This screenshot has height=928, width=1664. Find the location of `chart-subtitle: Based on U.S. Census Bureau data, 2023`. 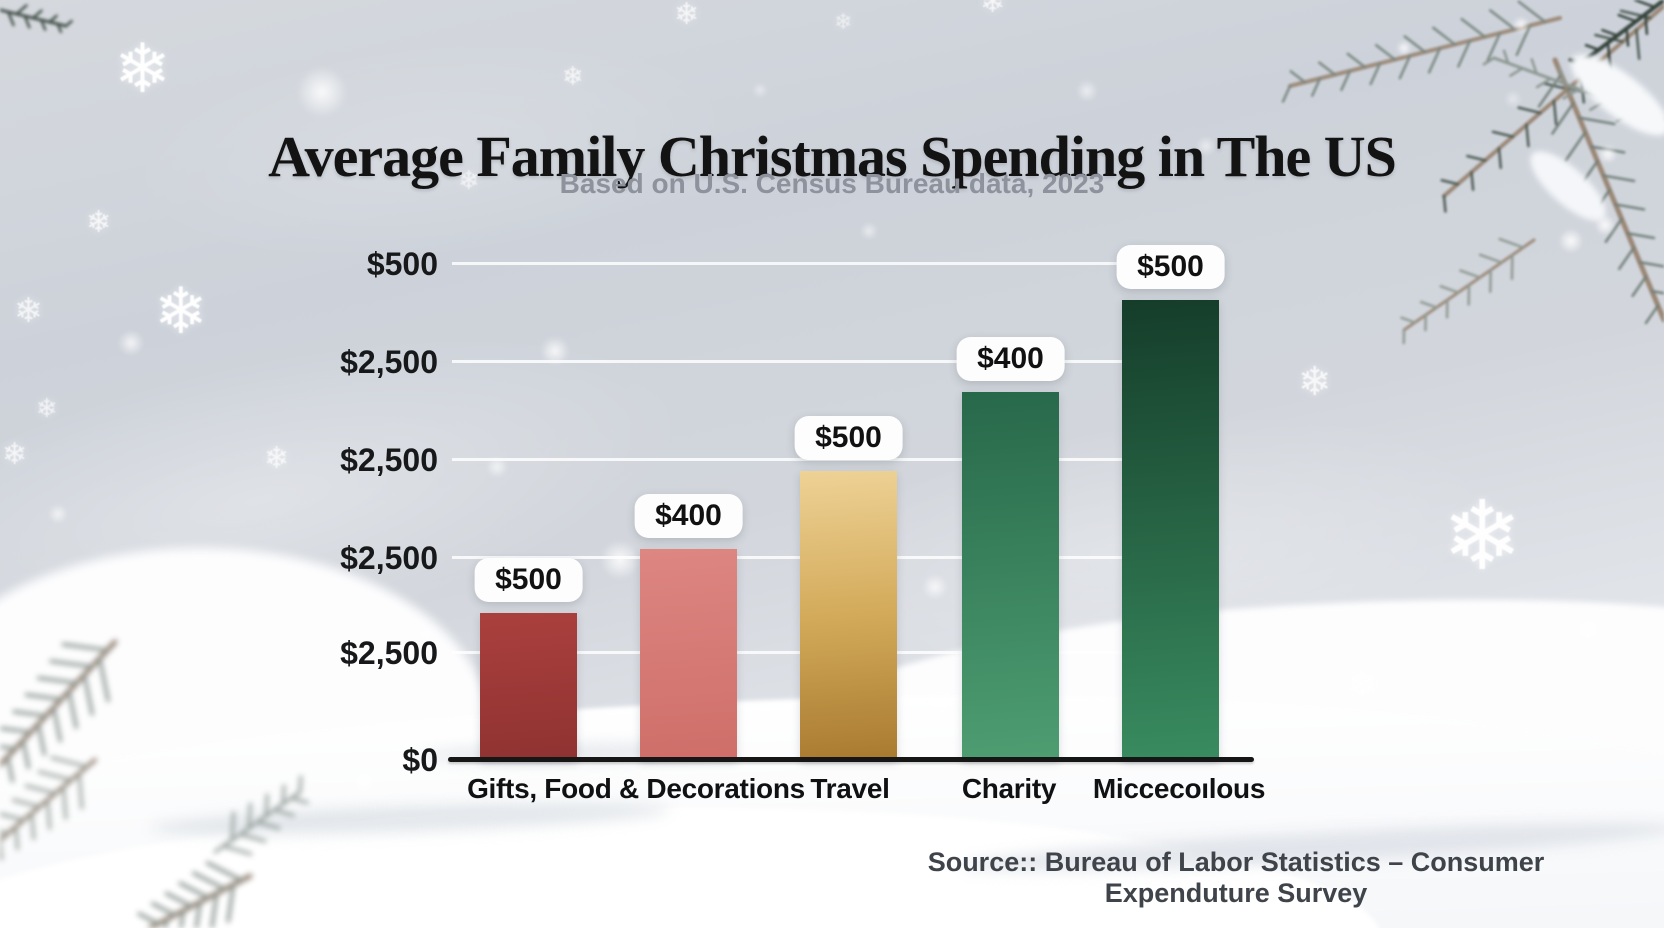

chart-subtitle: Based on U.S. Census Bureau data, 2023 is located at coordinates (832, 183).